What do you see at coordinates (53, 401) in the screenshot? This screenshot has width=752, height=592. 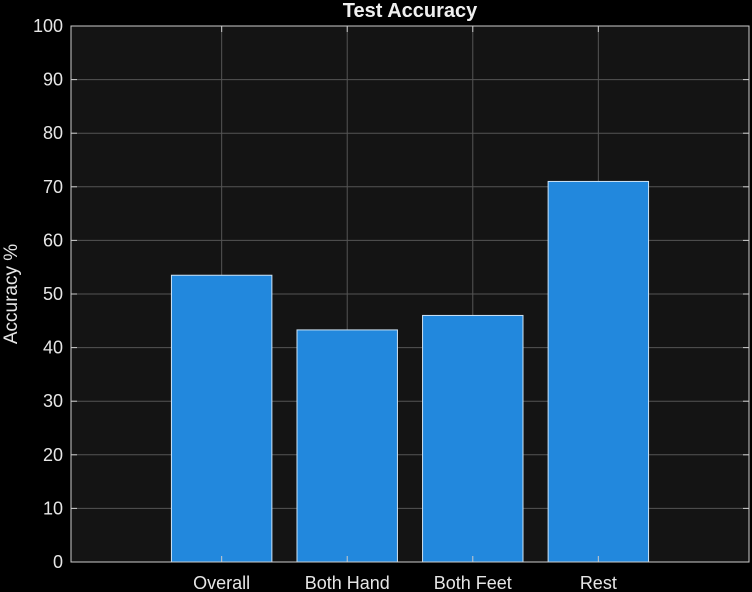 I see `y-tick-label: 30` at bounding box center [53, 401].